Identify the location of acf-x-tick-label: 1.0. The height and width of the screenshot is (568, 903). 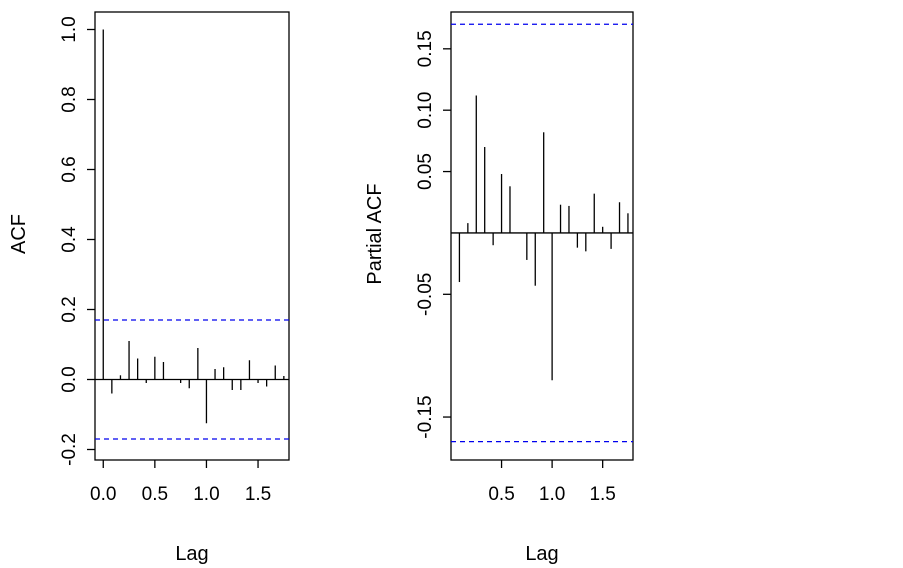
(206, 494).